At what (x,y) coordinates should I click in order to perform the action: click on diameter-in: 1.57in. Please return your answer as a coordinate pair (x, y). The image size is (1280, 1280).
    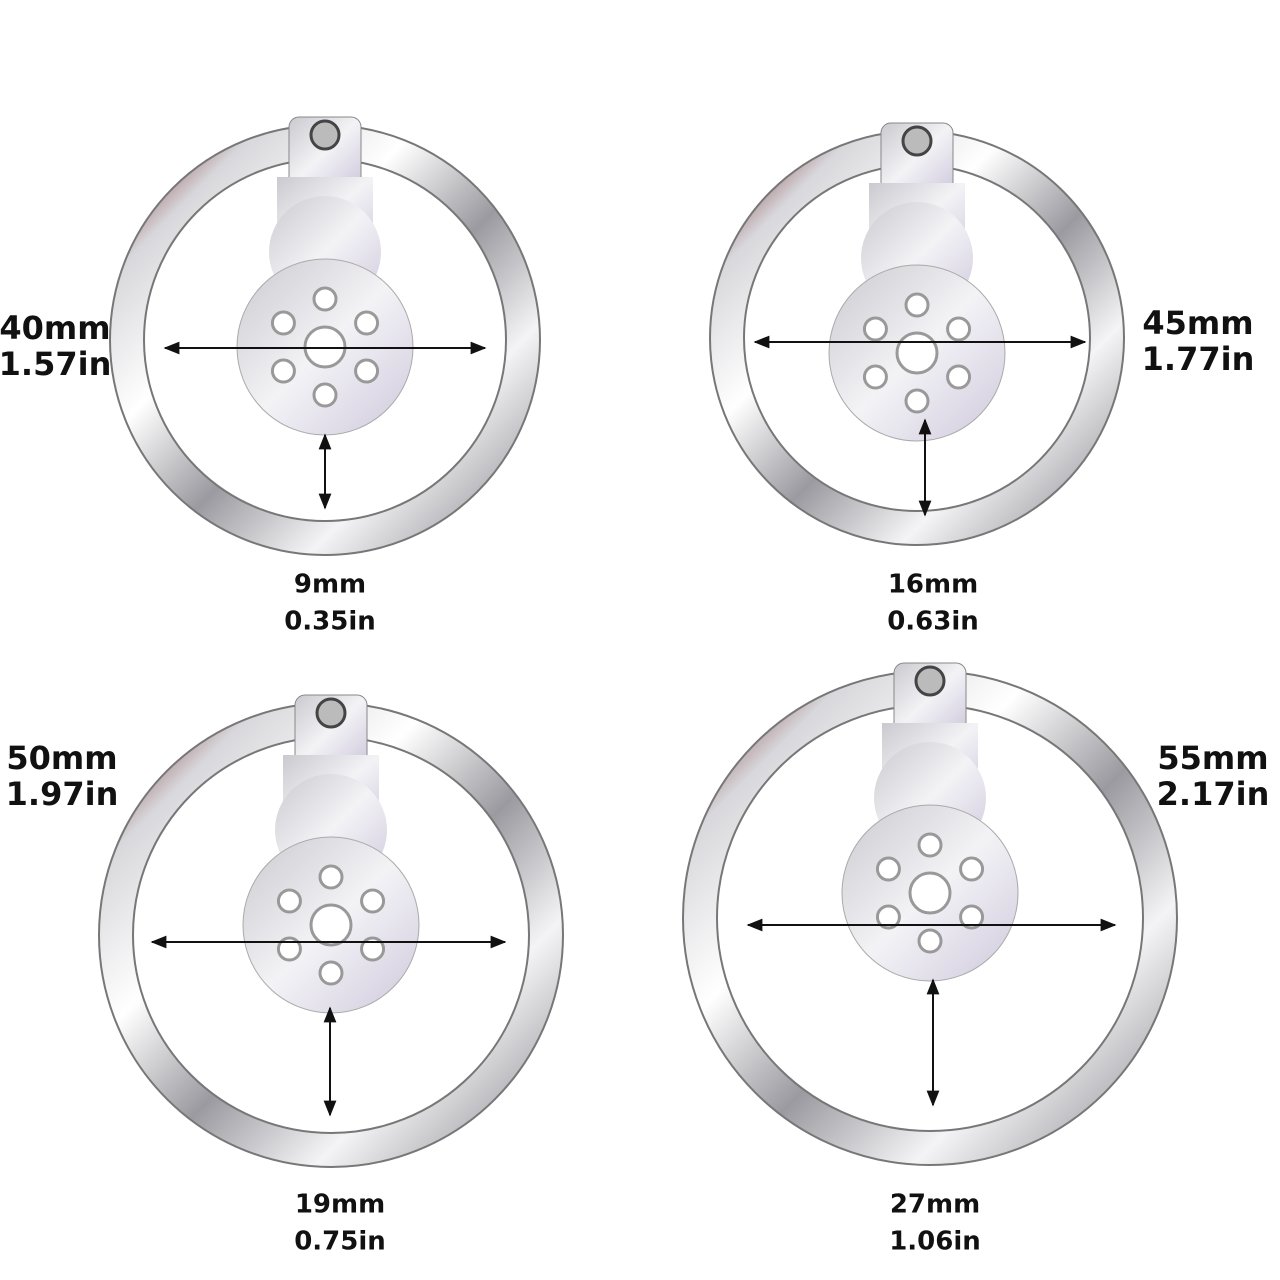
    Looking at the image, I should click on (55, 364).